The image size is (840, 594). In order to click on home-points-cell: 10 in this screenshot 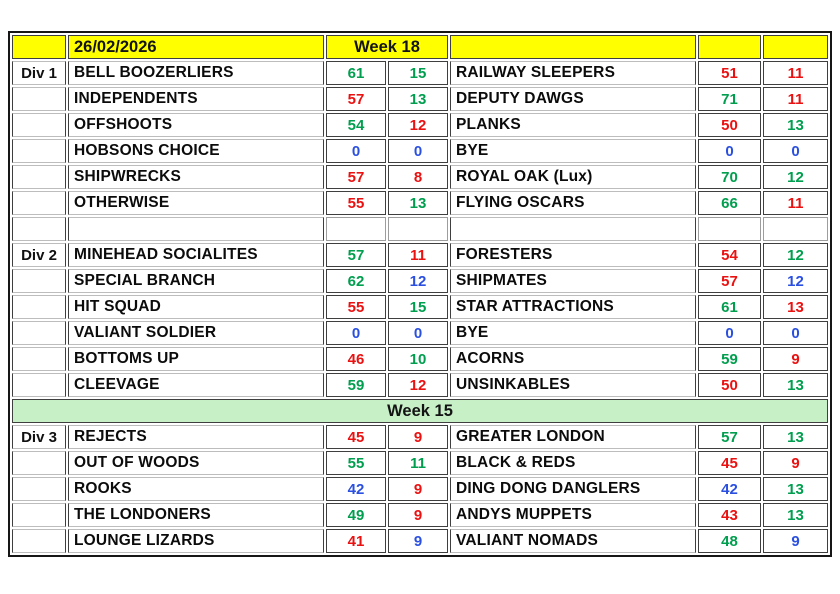, I will do `click(418, 359)`.